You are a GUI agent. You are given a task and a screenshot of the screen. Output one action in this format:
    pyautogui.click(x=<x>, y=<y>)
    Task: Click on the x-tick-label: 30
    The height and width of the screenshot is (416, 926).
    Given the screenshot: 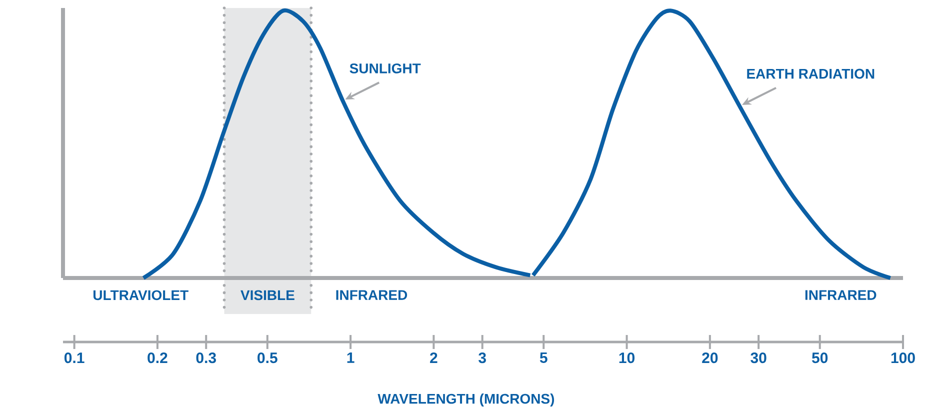 What is the action you would take?
    pyautogui.click(x=758, y=358)
    